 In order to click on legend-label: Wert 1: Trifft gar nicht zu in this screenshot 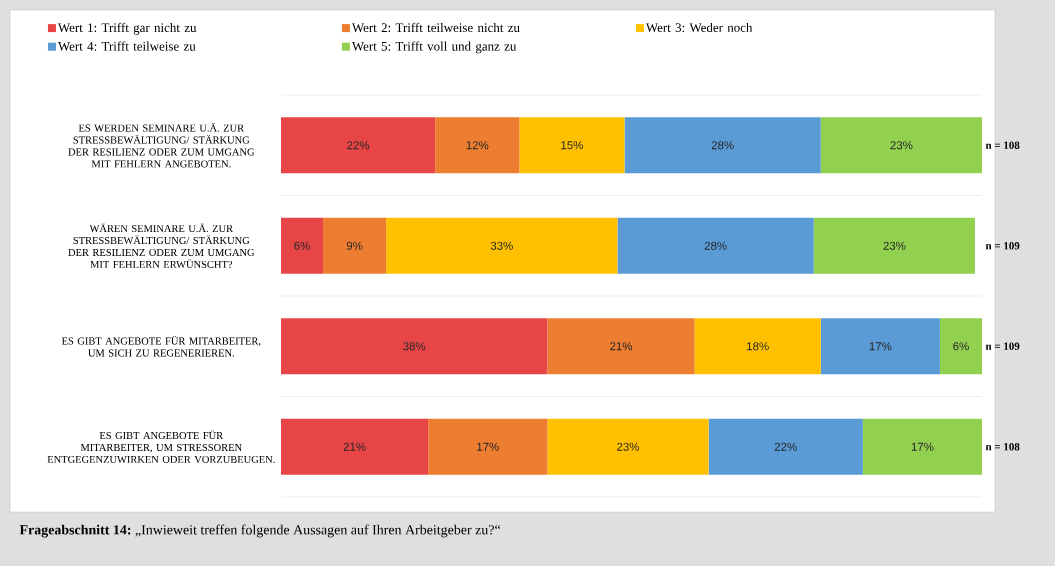, I will do `click(127, 28)`.